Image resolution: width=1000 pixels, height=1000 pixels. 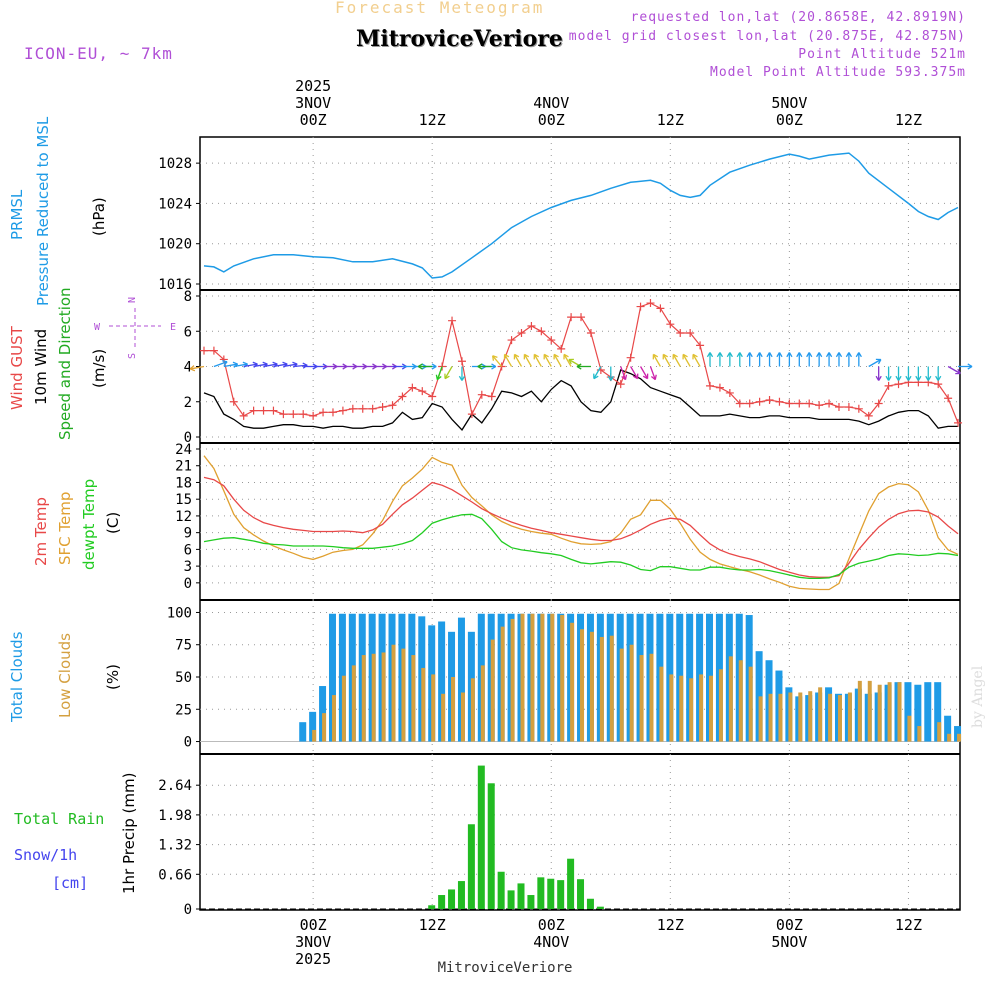 I want to click on y-tick-label: 9, so click(x=188, y=534).